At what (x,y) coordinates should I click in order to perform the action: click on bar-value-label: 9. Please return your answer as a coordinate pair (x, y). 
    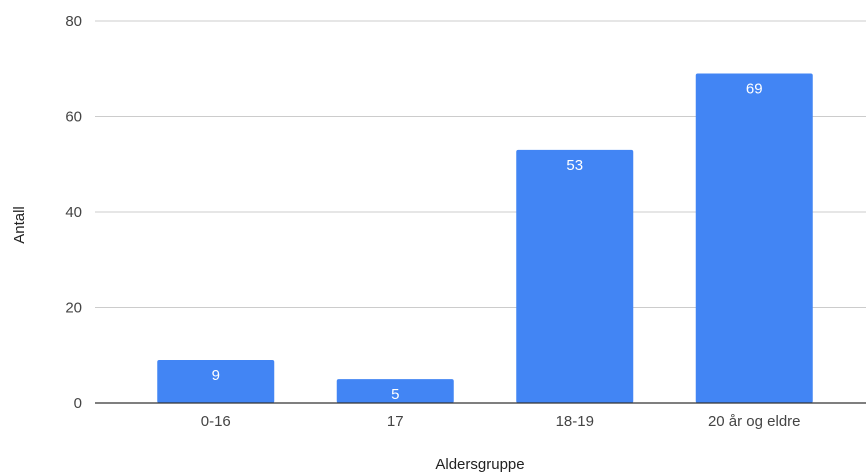
    Looking at the image, I should click on (216, 375).